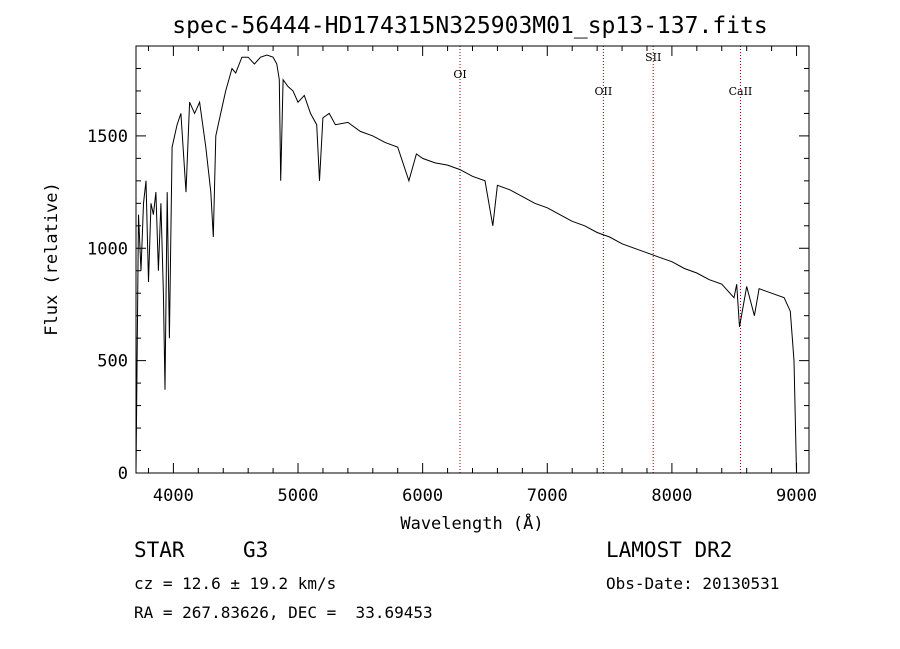 Image resolution: width=900 pixels, height=649 pixels. What do you see at coordinates (693, 583) in the screenshot?
I see `observation-date: Obs-Date: 20130531` at bounding box center [693, 583].